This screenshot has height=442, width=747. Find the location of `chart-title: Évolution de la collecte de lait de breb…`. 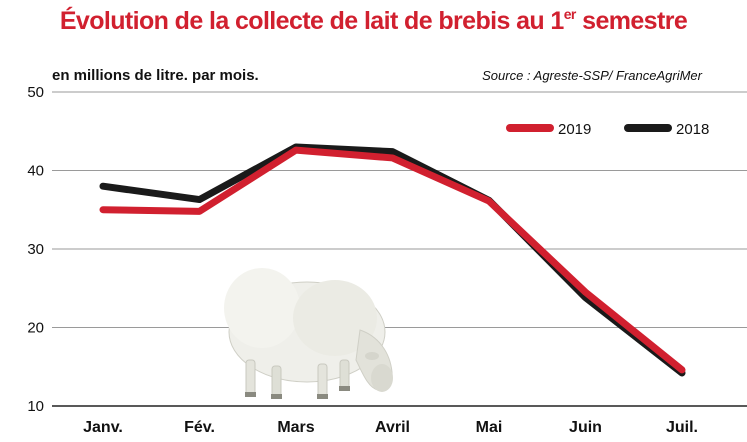

chart-title: Évolution de la collecte de lait de breb… is located at coordinates (373, 21).